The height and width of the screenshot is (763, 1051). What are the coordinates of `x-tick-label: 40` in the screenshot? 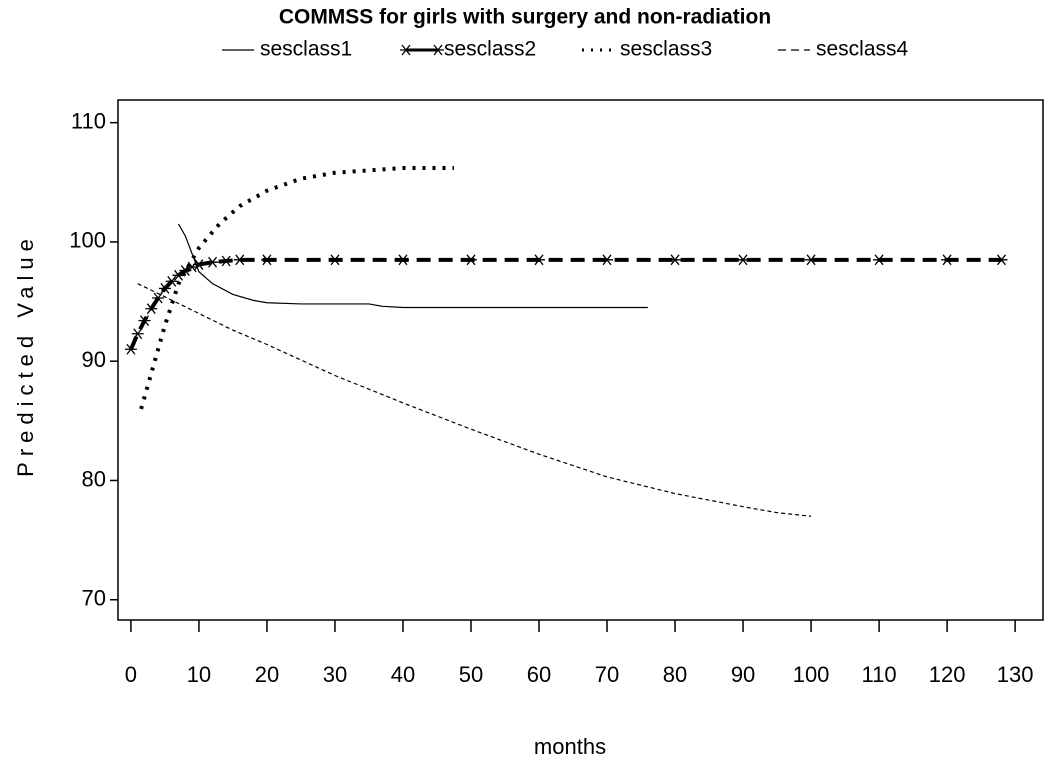 It's located at (403, 674).